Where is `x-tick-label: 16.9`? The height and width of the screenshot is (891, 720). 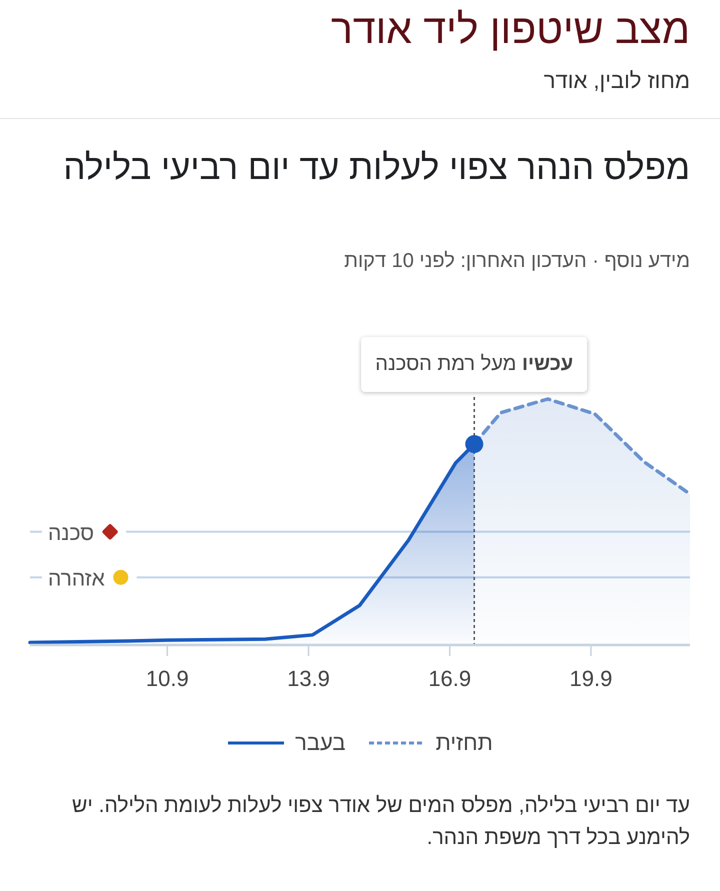
x-tick-label: 16.9 is located at coordinates (450, 678).